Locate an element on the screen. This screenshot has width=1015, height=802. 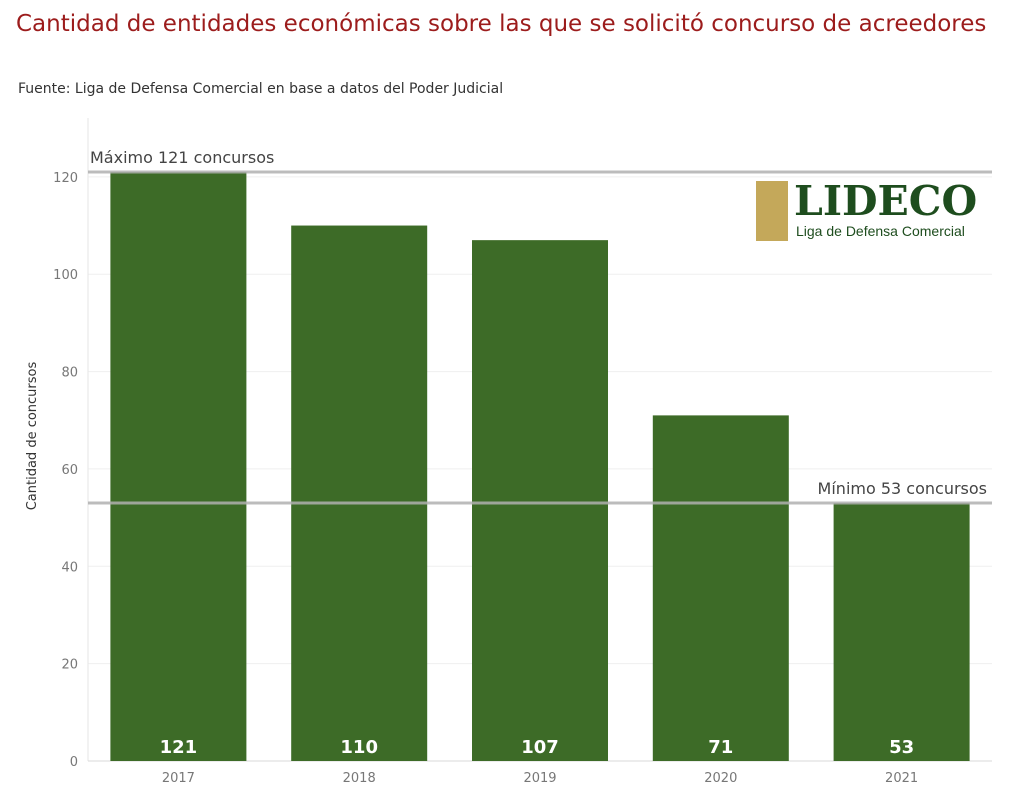
y-tick-label: 60 is located at coordinates (69, 470).